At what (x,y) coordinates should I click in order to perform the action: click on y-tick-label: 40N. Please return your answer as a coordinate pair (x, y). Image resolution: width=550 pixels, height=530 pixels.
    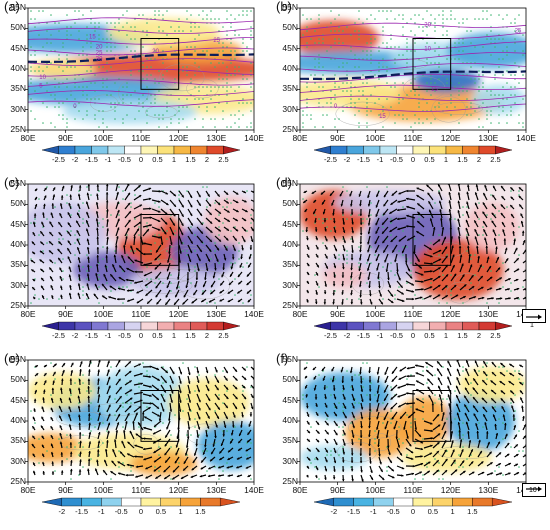
    Looking at the image, I should click on (18, 68).